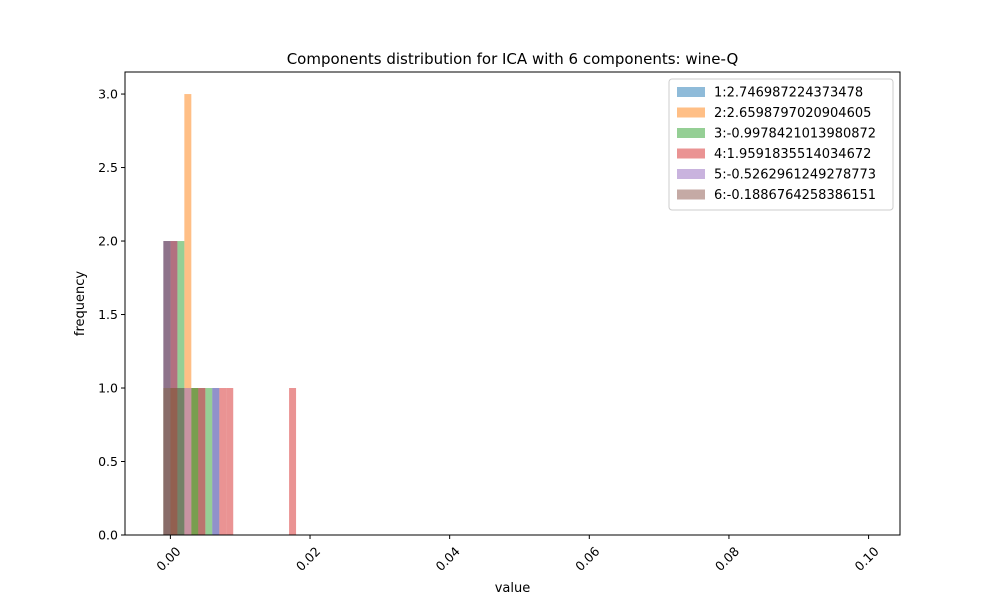  I want to click on y-axis-label: frequency, so click(80, 304).